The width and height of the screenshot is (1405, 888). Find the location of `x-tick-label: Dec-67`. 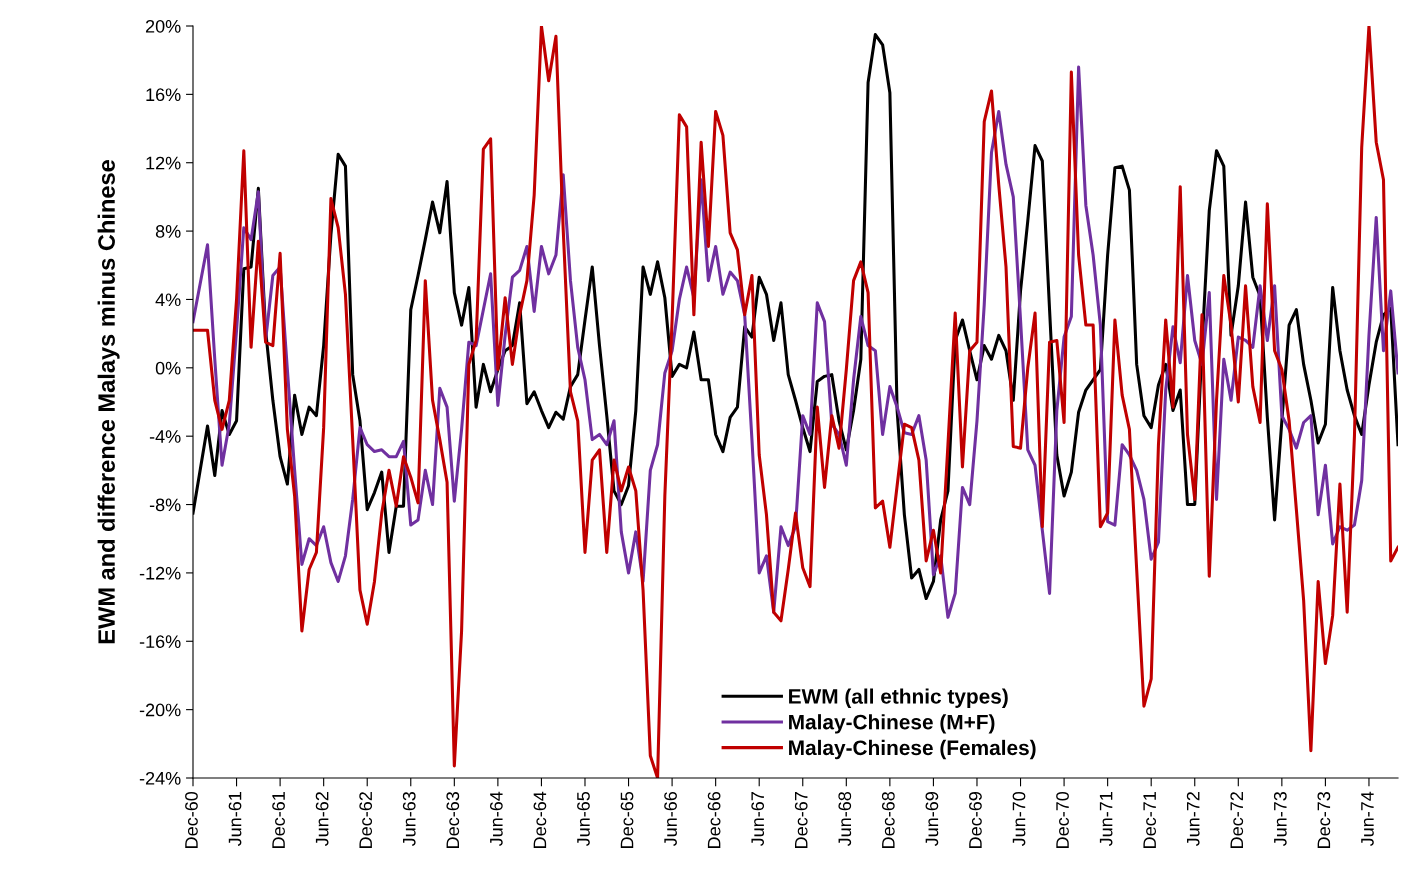

x-tick-label: Dec-67 is located at coordinates (801, 820).